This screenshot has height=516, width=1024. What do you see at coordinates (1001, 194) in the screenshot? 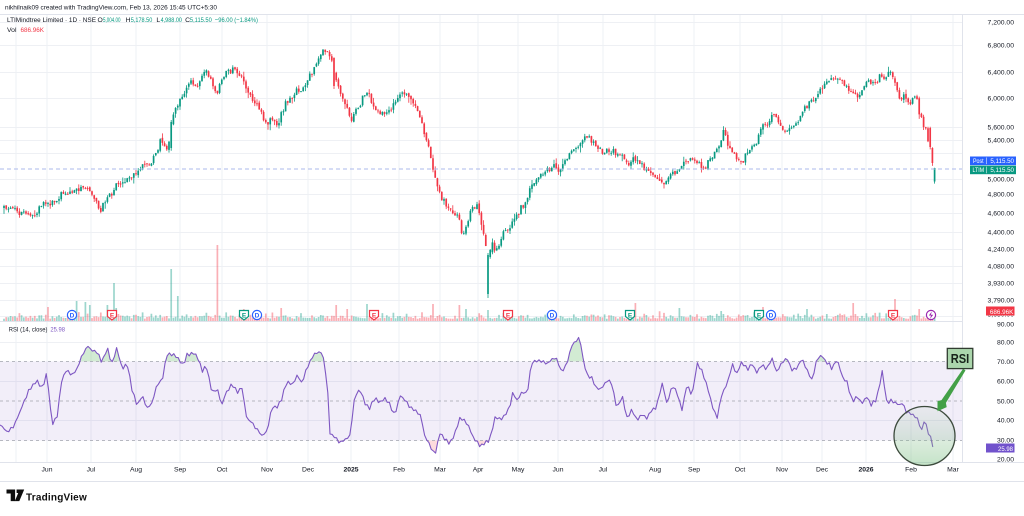
I see `svg-text: 4,800.00` at bounding box center [1001, 194].